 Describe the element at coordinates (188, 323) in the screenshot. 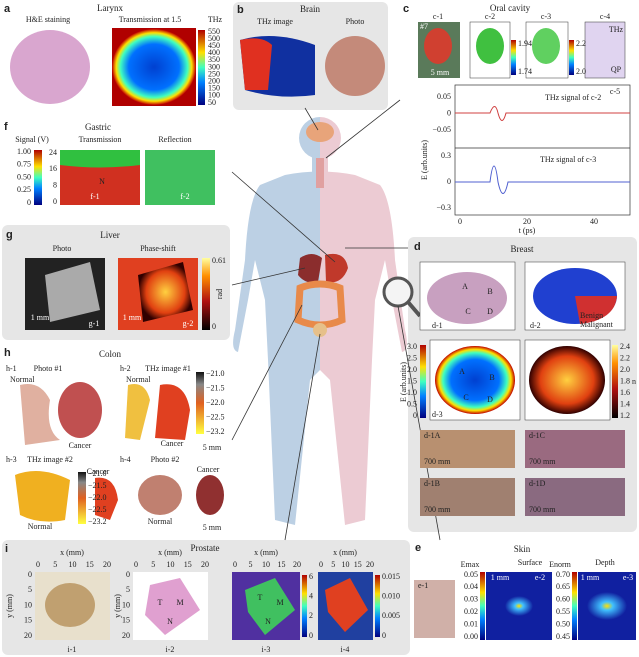

I see `label: g-2` at that location.